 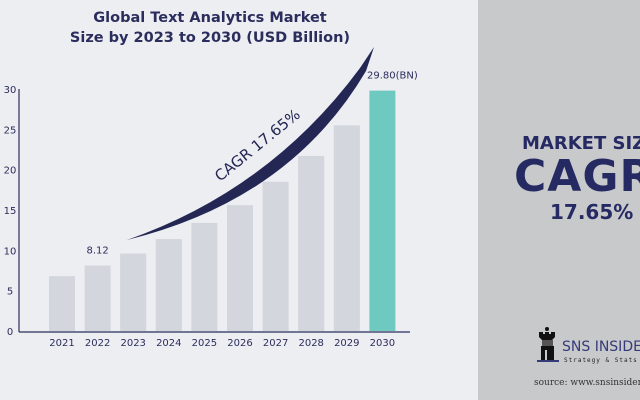 I want to click on bar-2030, so click(x=382, y=210).